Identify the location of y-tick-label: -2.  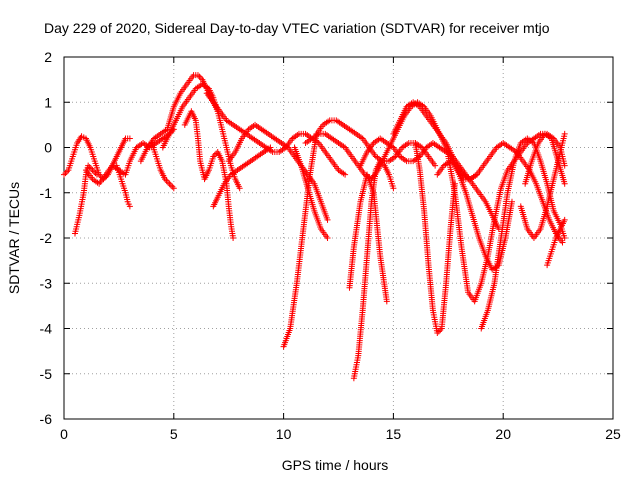
(46, 238).